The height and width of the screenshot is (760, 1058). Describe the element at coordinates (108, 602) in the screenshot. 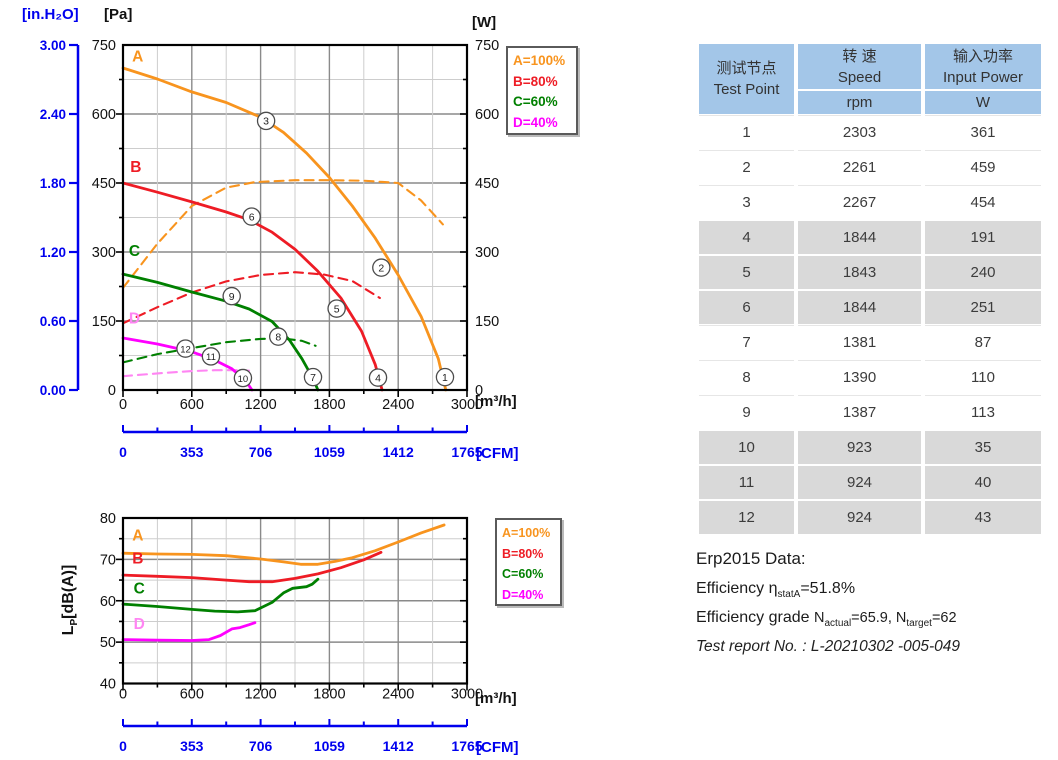

I see `db-tick-label: 60` at that location.